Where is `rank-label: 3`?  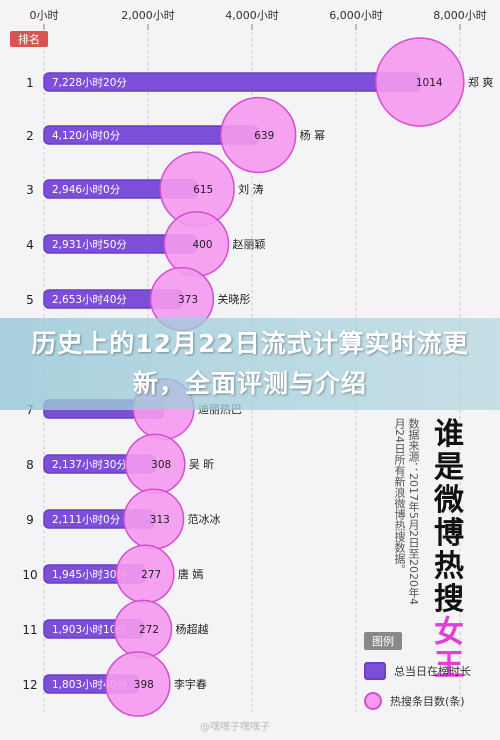
rank-label: 3 is located at coordinates (30, 190).